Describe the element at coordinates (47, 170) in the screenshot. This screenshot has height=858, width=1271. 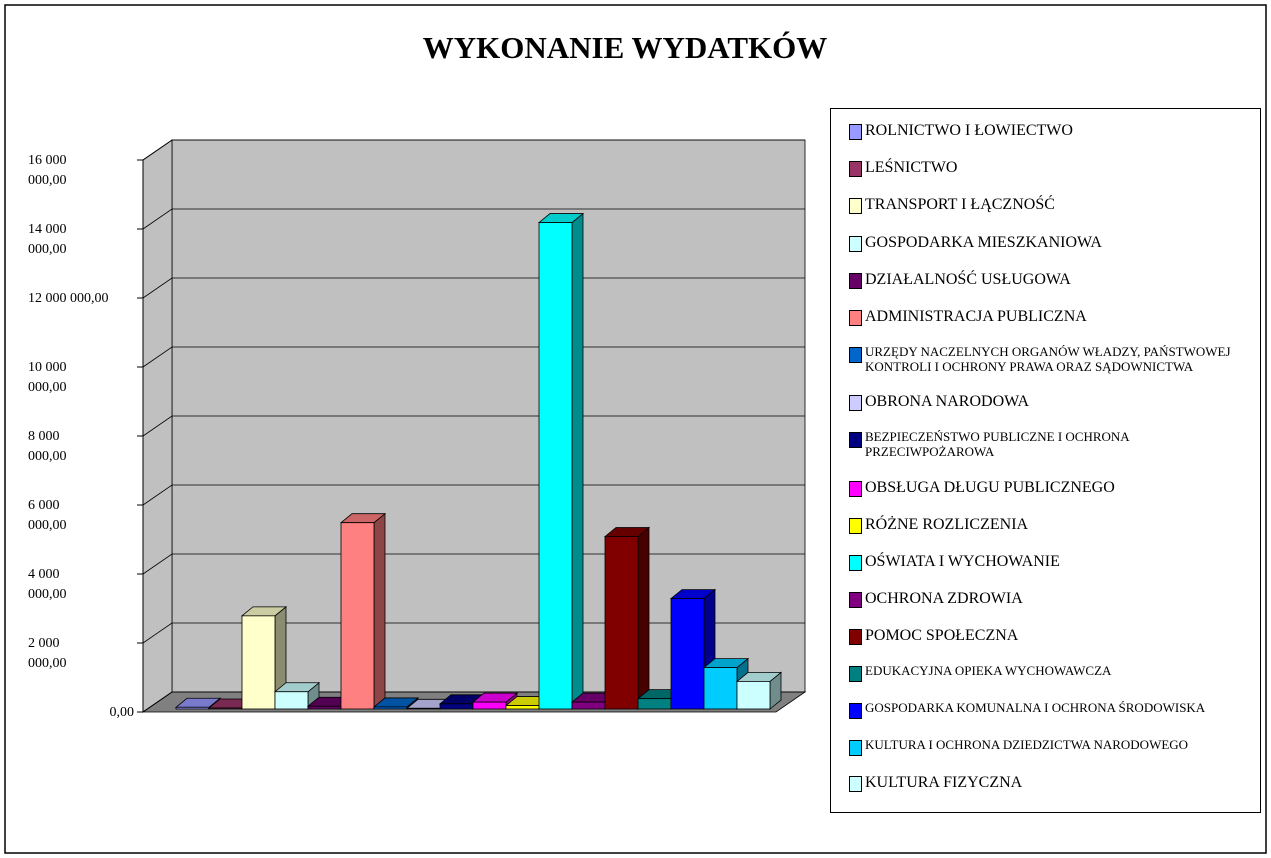
I see `y-tick-label: 16 000 000,00` at that location.